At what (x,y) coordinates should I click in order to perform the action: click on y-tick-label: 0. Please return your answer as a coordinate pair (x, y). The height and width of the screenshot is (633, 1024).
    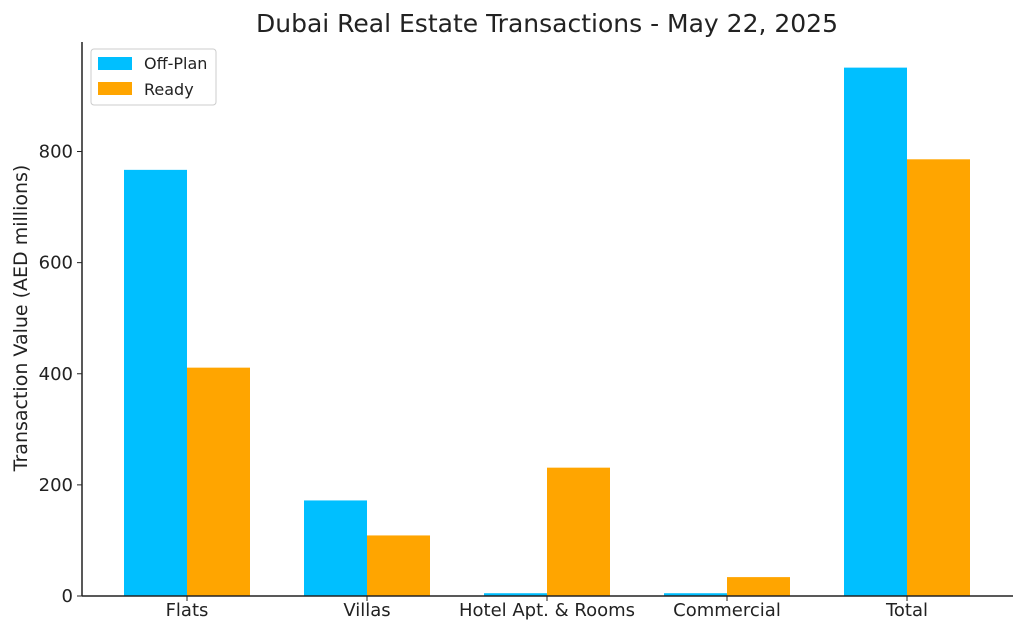
    Looking at the image, I should click on (67, 596).